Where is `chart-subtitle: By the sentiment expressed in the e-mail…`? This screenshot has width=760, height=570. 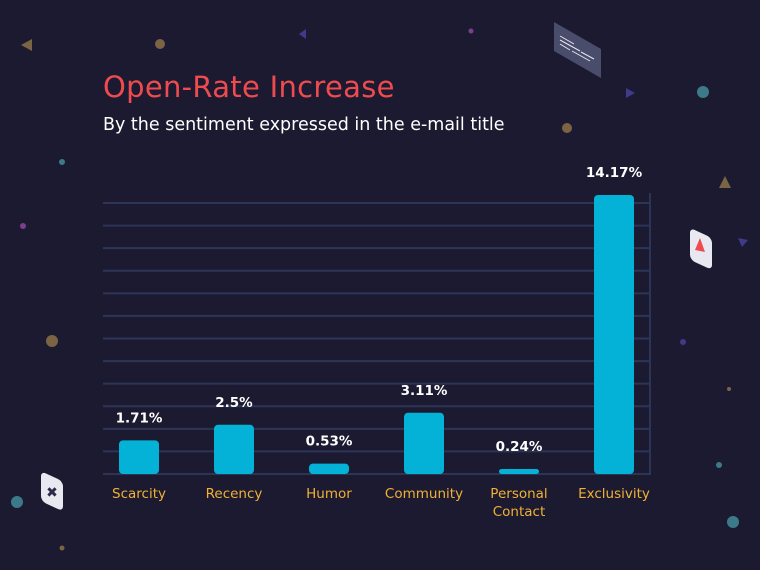
chart-subtitle: By the sentiment expressed in the e-mail… is located at coordinates (304, 125).